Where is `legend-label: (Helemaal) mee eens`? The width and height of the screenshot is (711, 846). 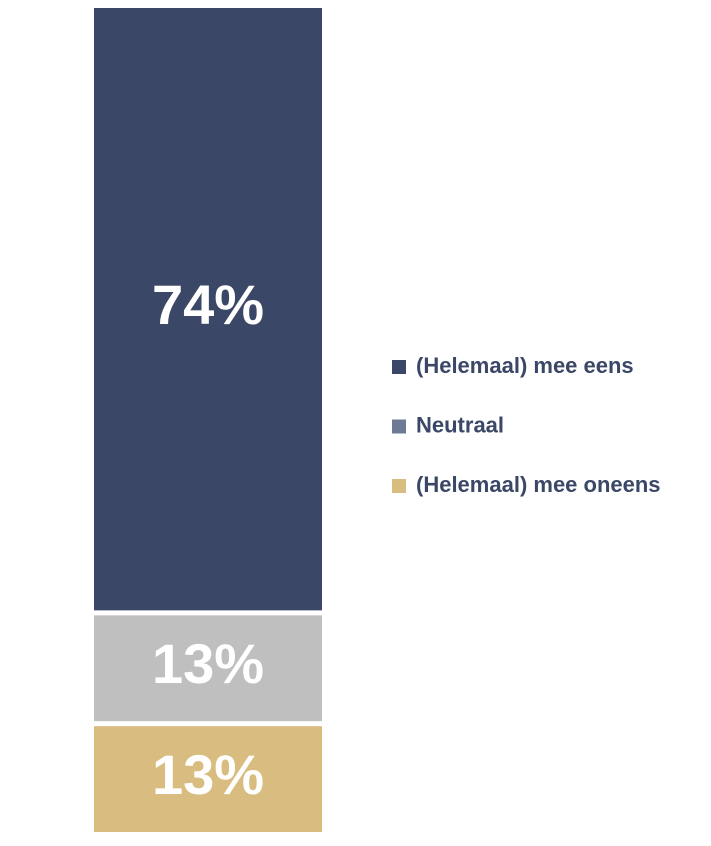
legend-label: (Helemaal) mee eens is located at coordinates (525, 365).